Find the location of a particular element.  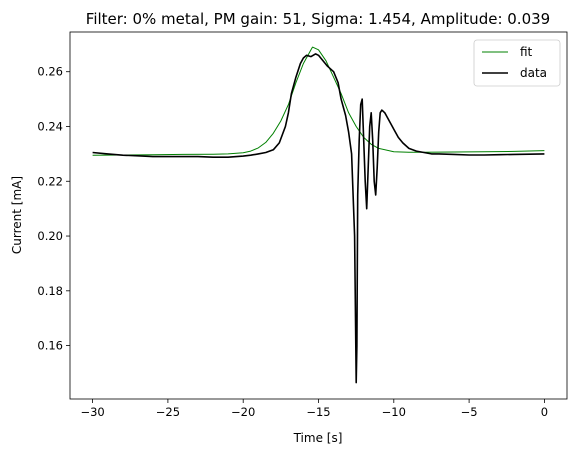

y-tick-label: 0.20 is located at coordinates (50, 236).